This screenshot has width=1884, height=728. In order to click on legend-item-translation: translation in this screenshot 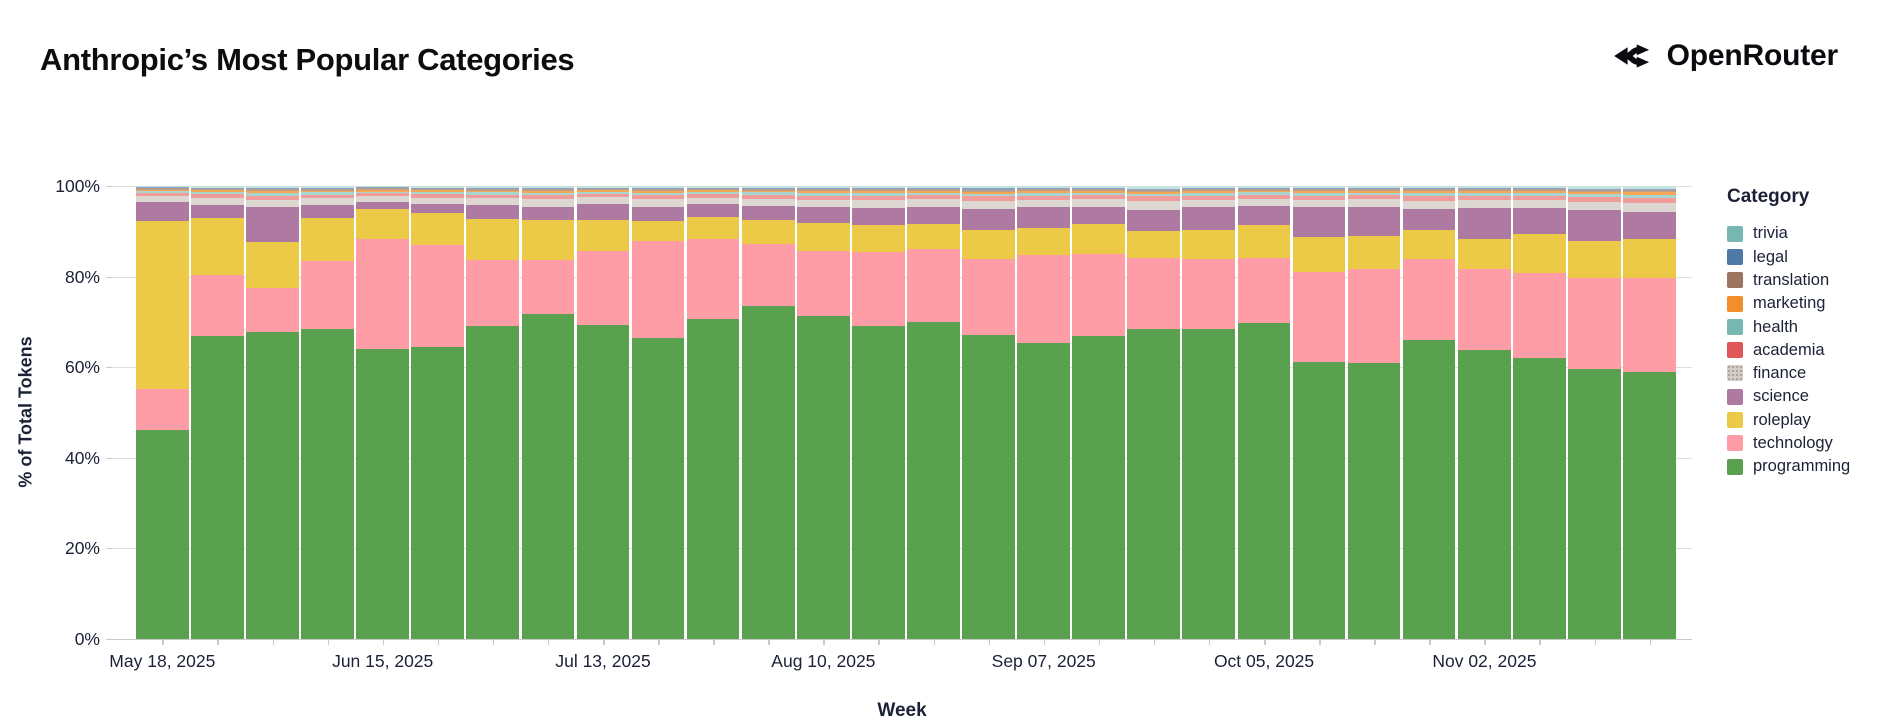, I will do `click(1802, 280)`.